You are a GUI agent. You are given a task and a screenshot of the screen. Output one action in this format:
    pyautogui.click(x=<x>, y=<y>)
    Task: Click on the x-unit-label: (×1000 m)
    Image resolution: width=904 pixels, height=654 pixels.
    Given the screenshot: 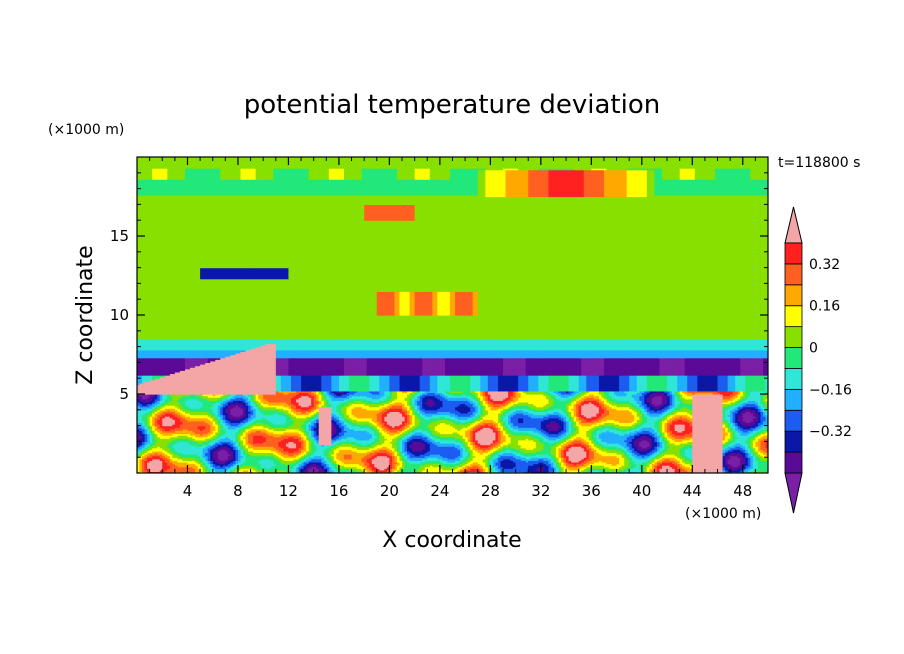 What is the action you would take?
    pyautogui.click(x=723, y=514)
    